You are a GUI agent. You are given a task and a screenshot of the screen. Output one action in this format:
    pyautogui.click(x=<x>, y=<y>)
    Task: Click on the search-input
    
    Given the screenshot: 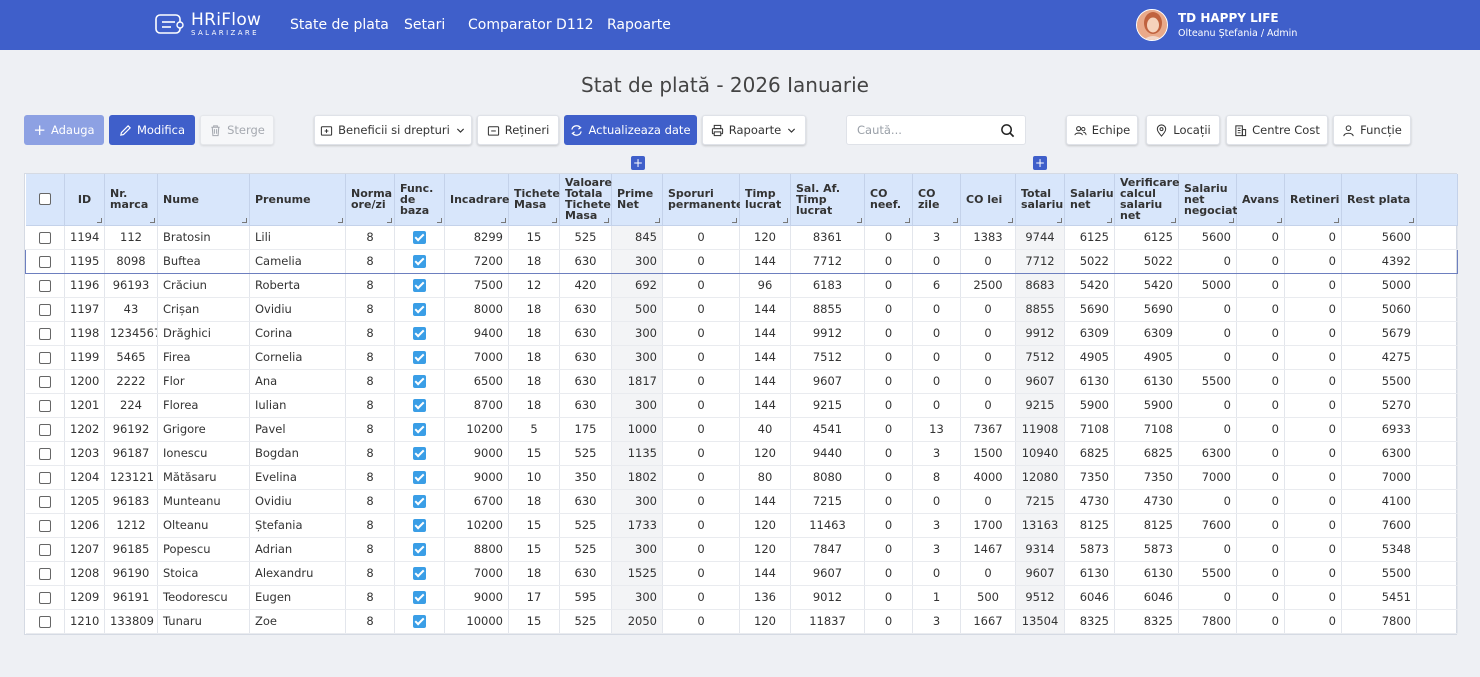 What is the action you would take?
    pyautogui.click(x=927, y=130)
    